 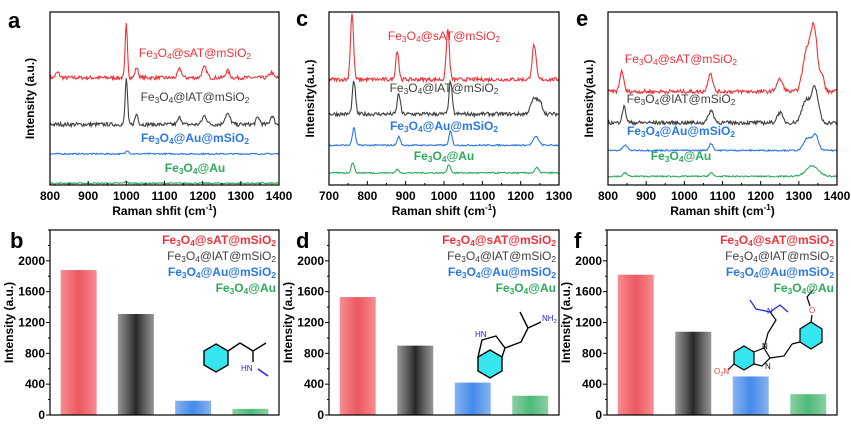 I want to click on amine-label: N, so click(x=770, y=311).